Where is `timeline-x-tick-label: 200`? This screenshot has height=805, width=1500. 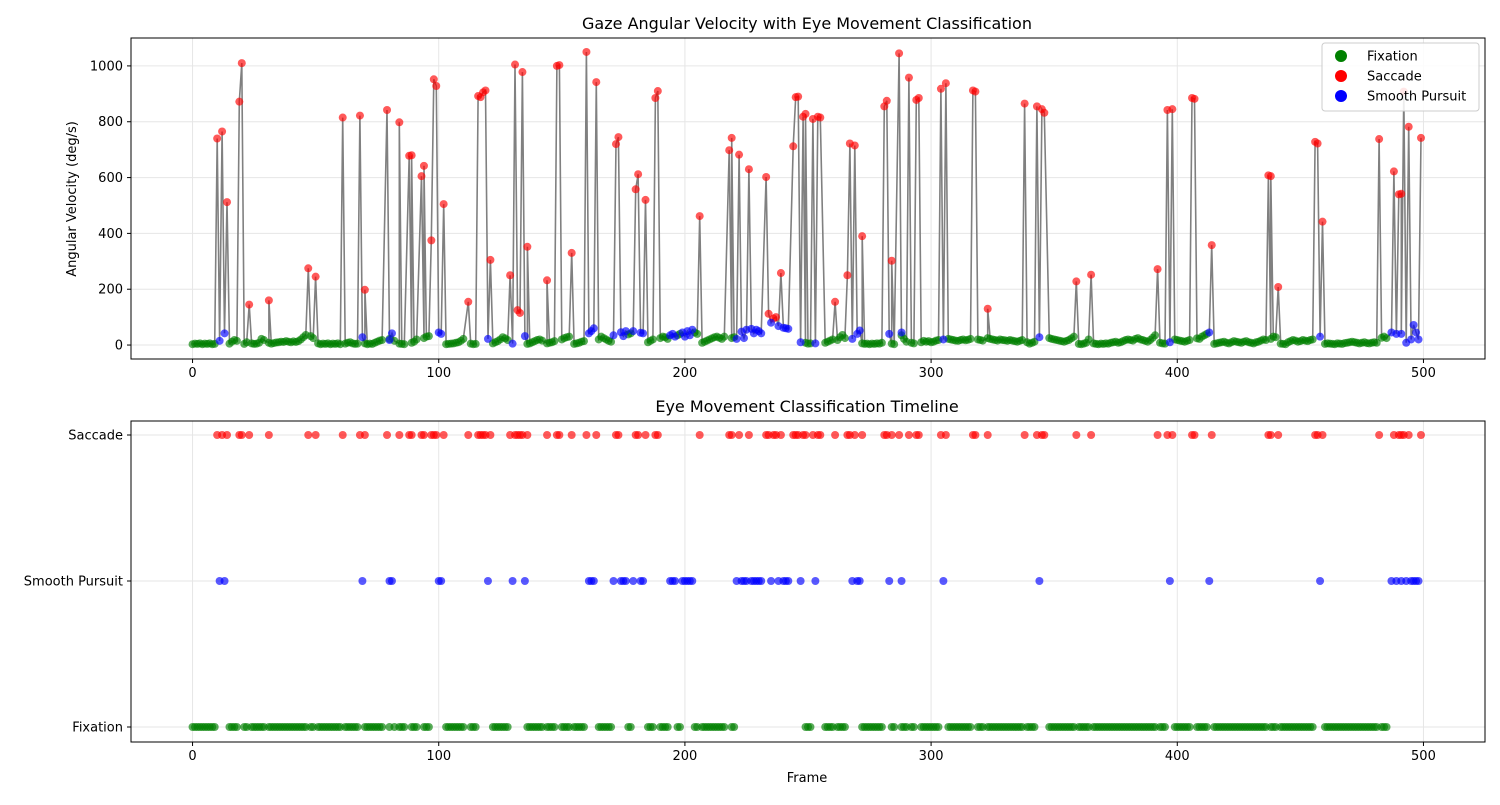
timeline-x-tick-label: 200 is located at coordinates (684, 756).